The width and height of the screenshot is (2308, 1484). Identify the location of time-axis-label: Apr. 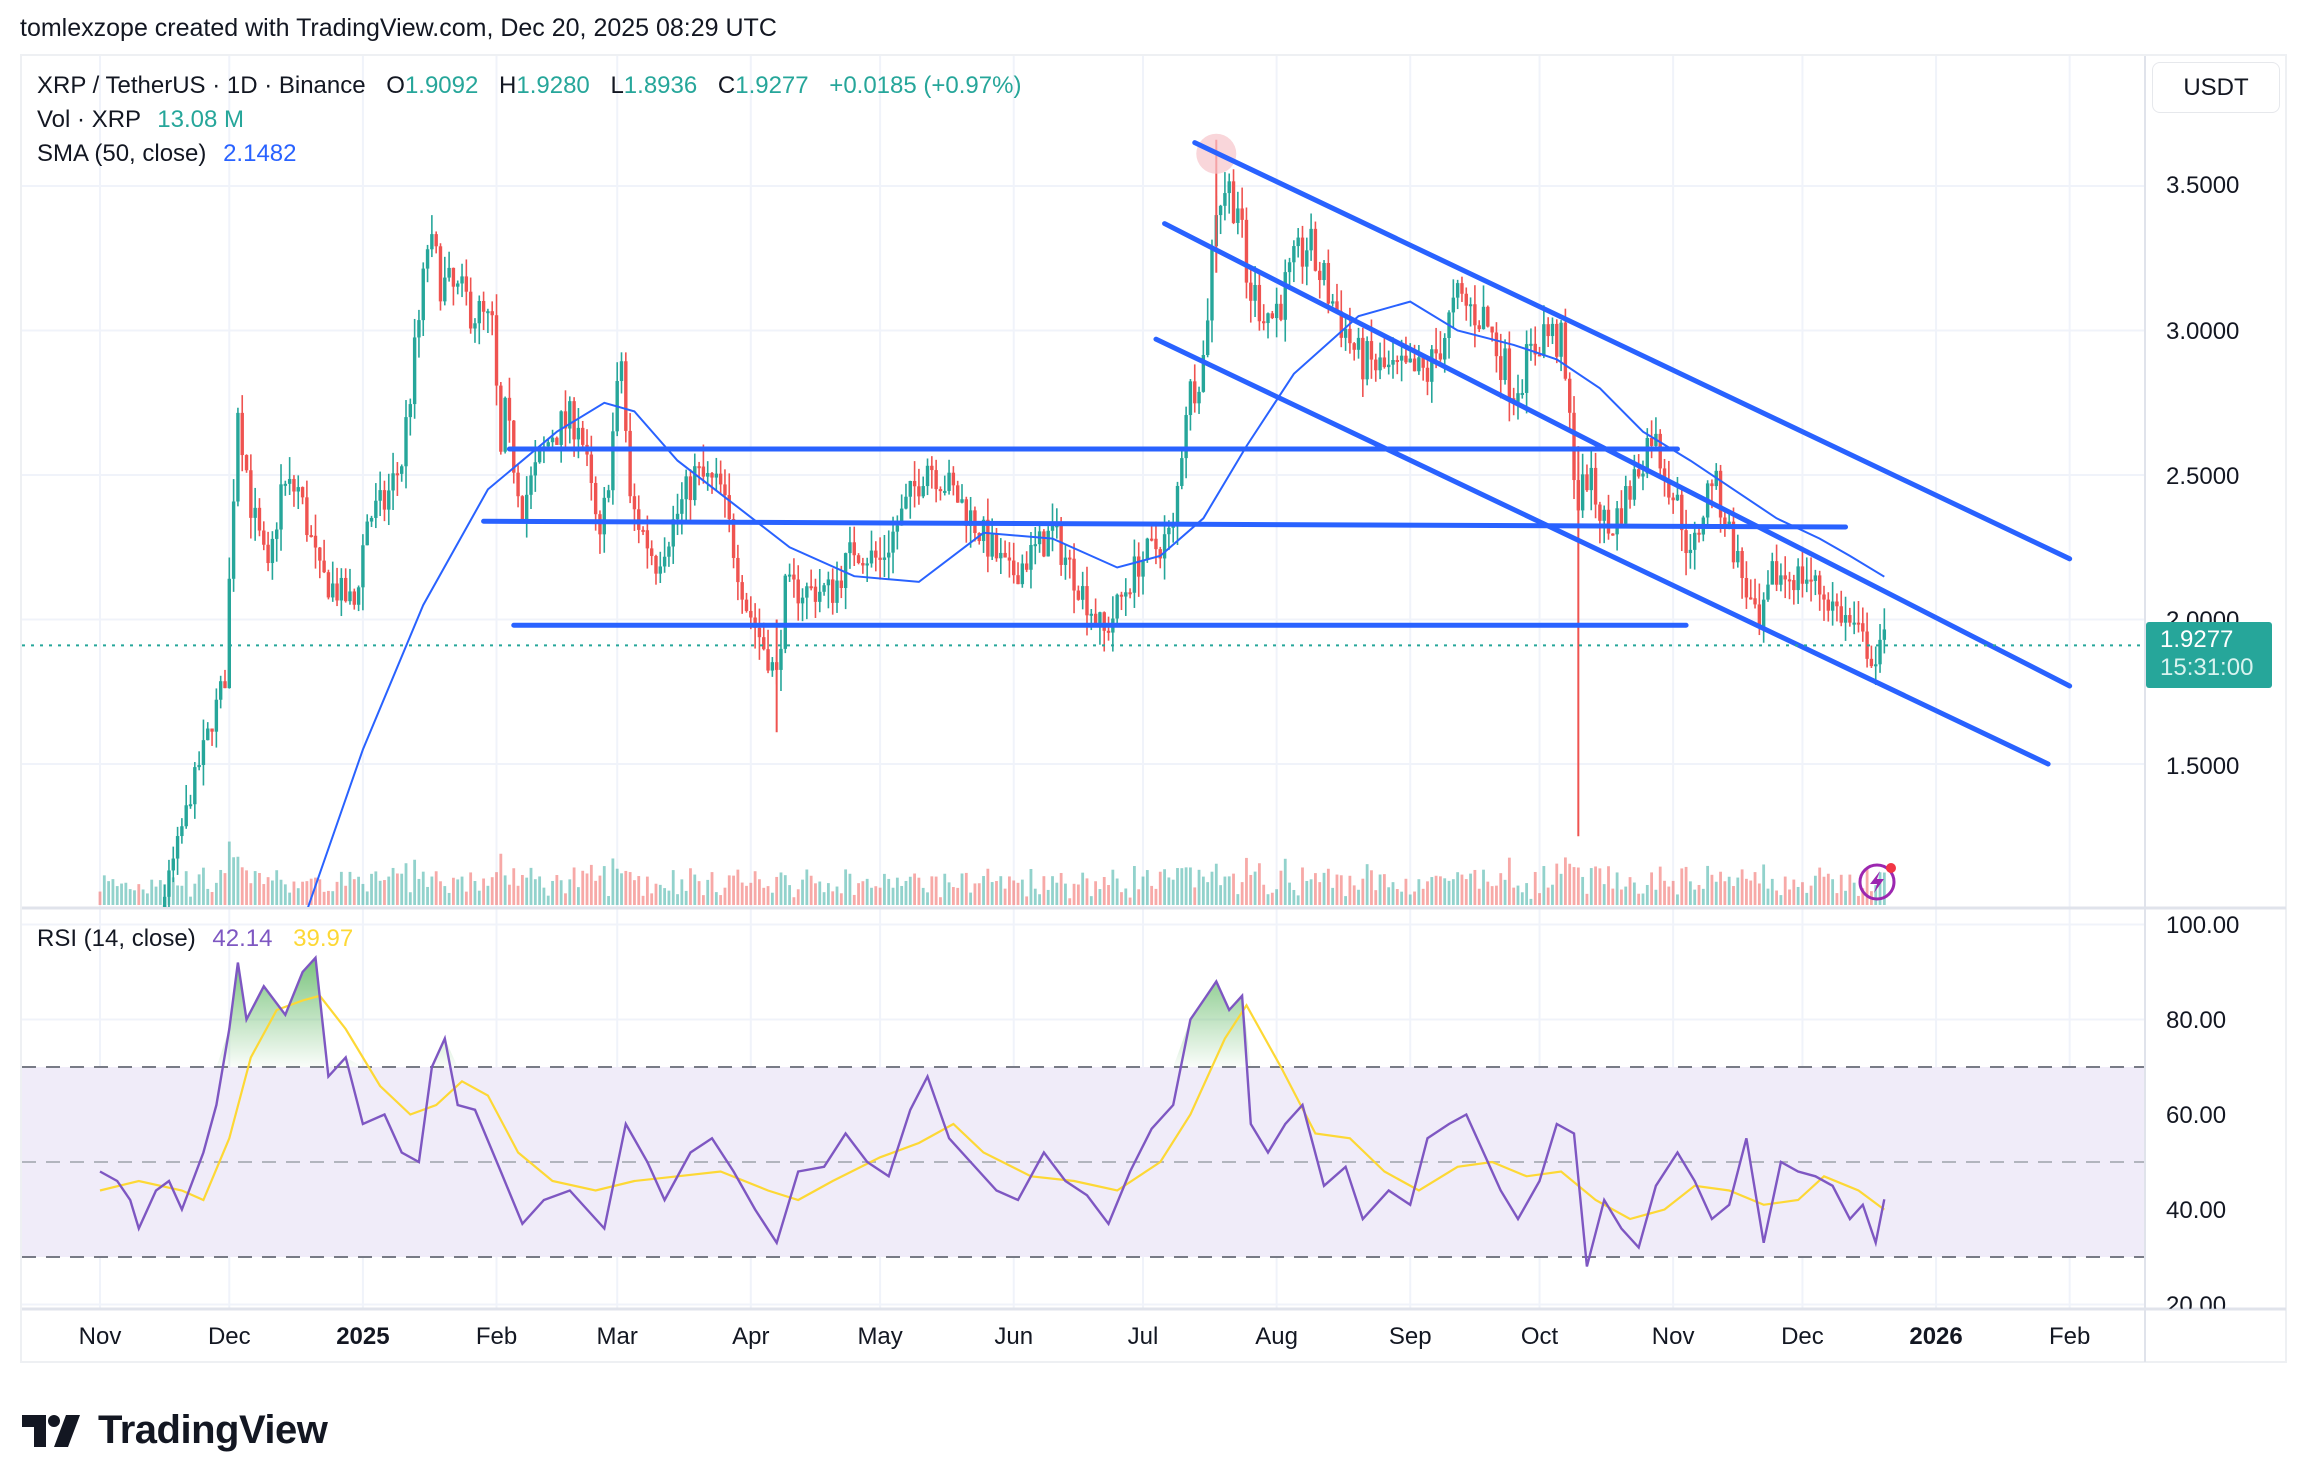
(751, 1336).